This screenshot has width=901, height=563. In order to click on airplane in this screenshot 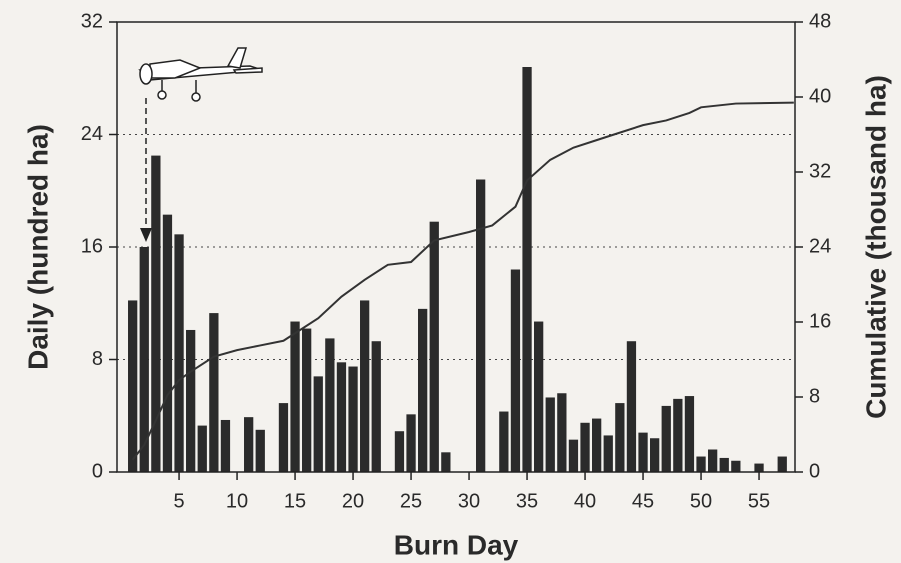, I will do `click(200, 74)`.